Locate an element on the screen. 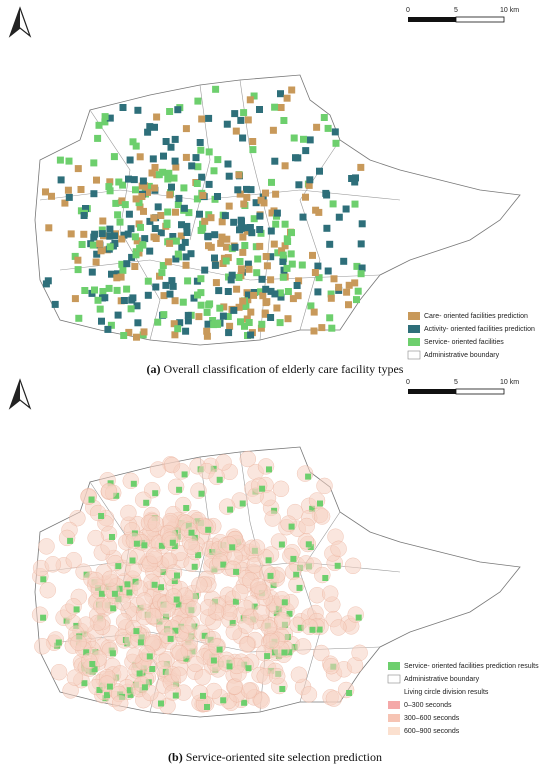  scale-label: 5 is located at coordinates (456, 382).